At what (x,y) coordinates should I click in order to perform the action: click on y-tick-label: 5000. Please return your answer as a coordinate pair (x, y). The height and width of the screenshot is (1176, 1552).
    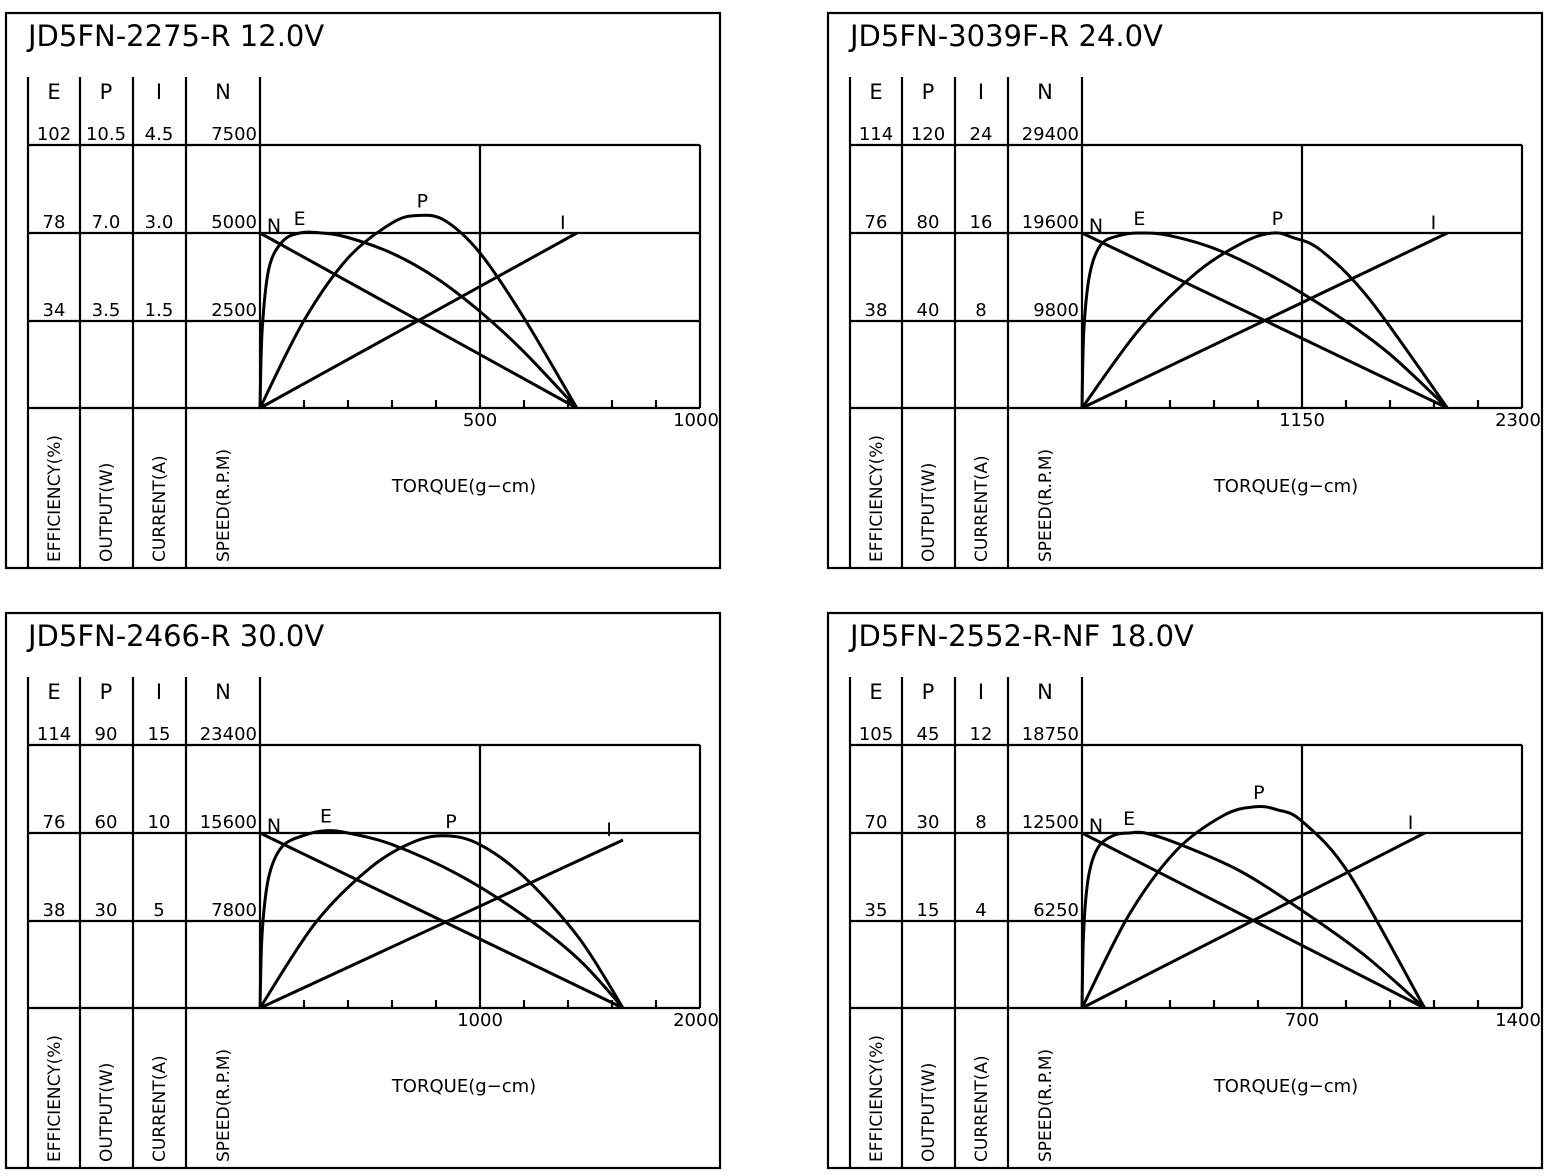
    Looking at the image, I should click on (234, 222).